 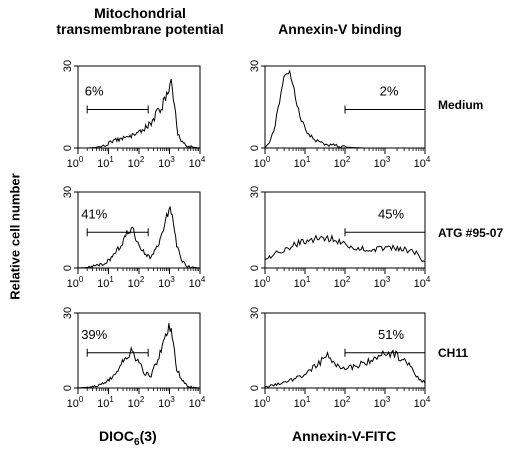 I want to click on gate-percent-label: 45%, so click(x=391, y=213).